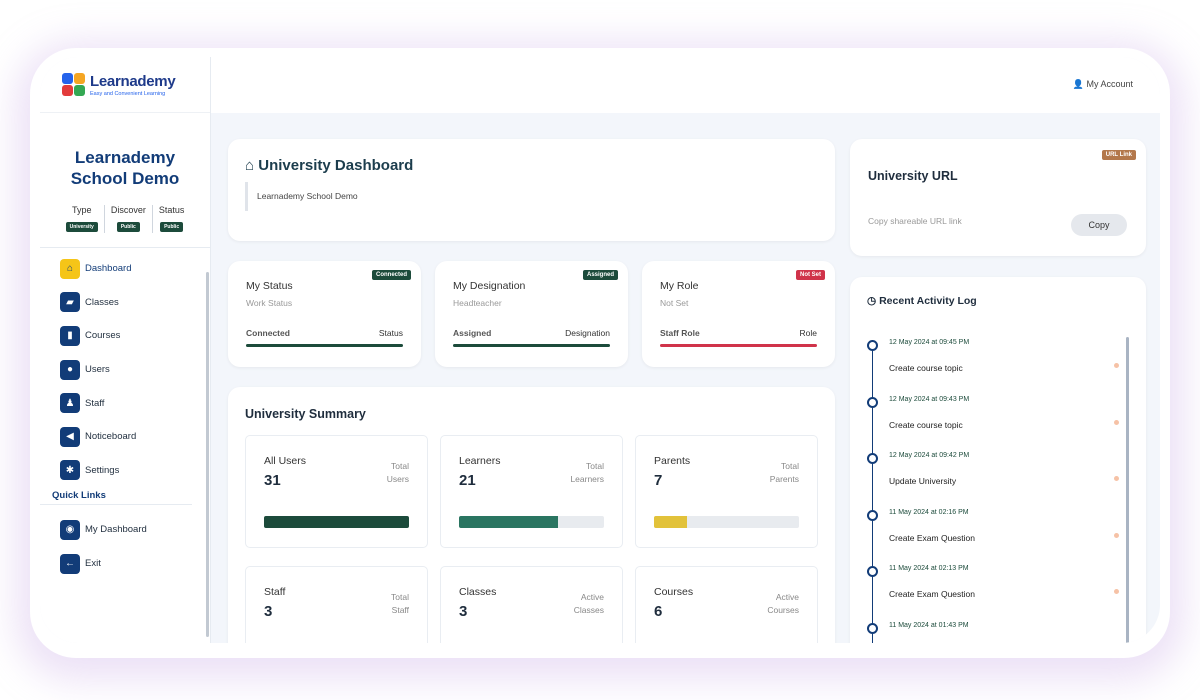  Describe the element at coordinates (588, 603) in the screenshot. I see `tile-caption: Active Classes` at that location.